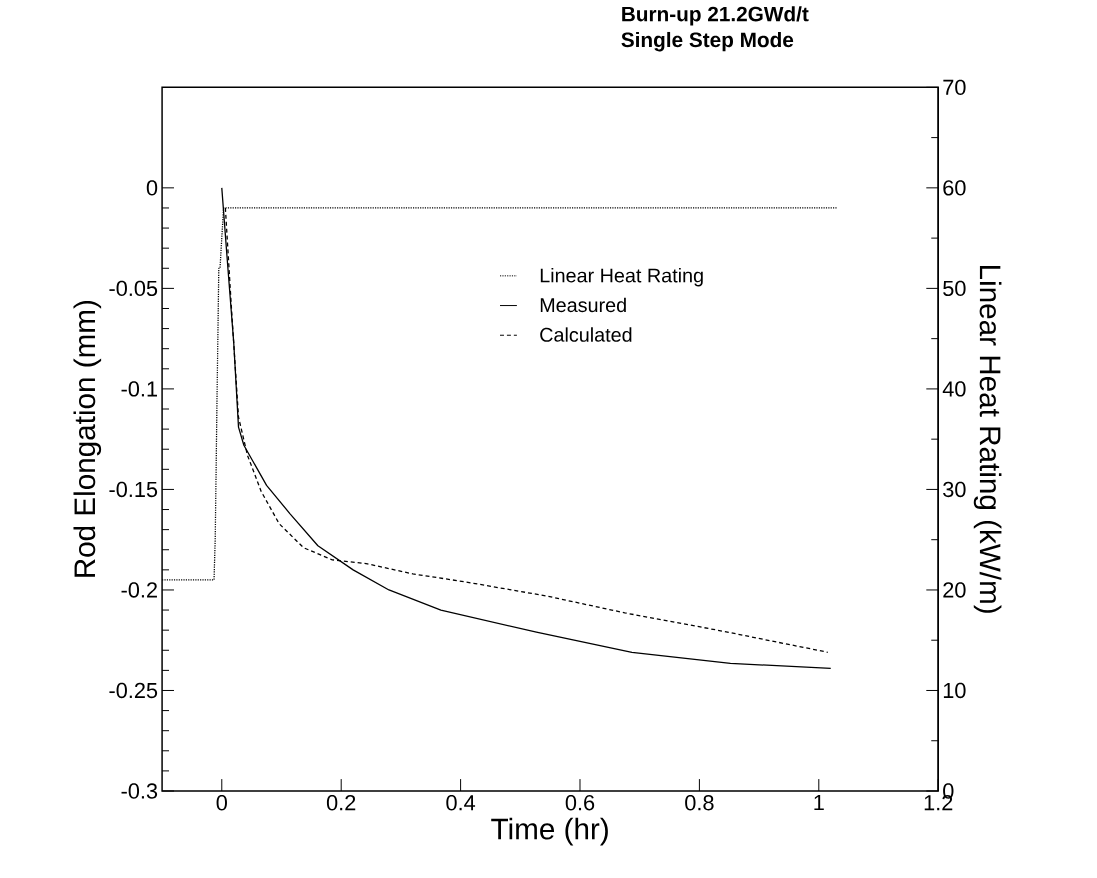 Image resolution: width=1097 pixels, height=878 pixels. Describe the element at coordinates (133, 288) in the screenshot. I see `y-tick-label: -0.05` at that location.